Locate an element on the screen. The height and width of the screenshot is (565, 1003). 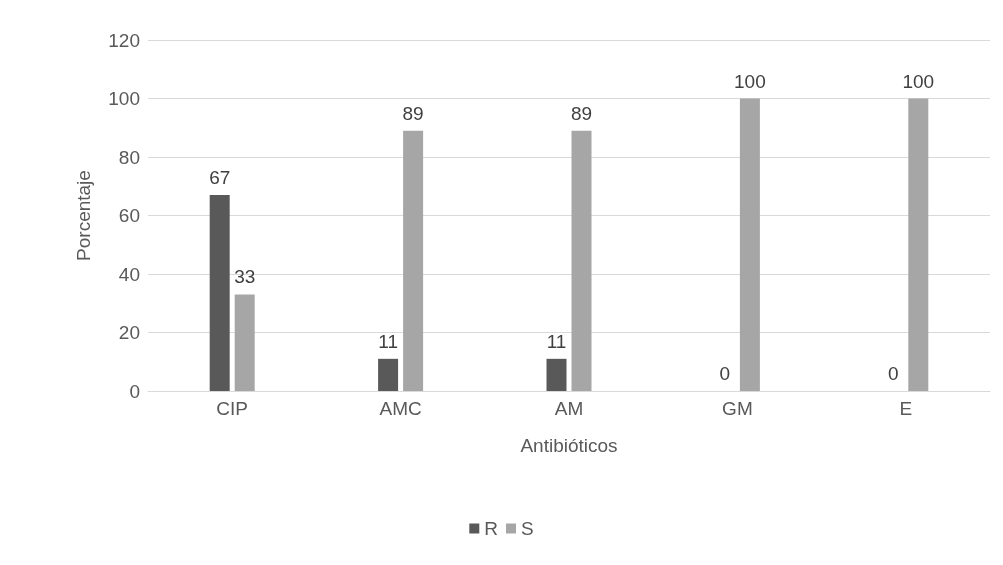
x-tick-label: E is located at coordinates (906, 408).